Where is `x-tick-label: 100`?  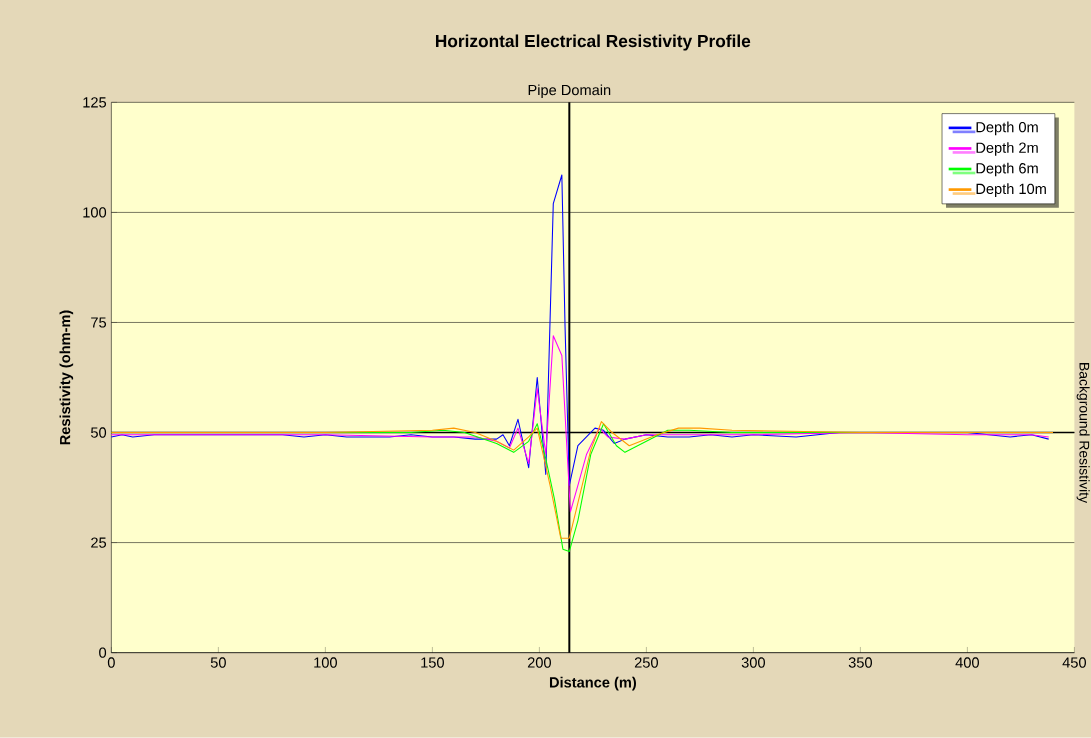 x-tick-label: 100 is located at coordinates (325, 662).